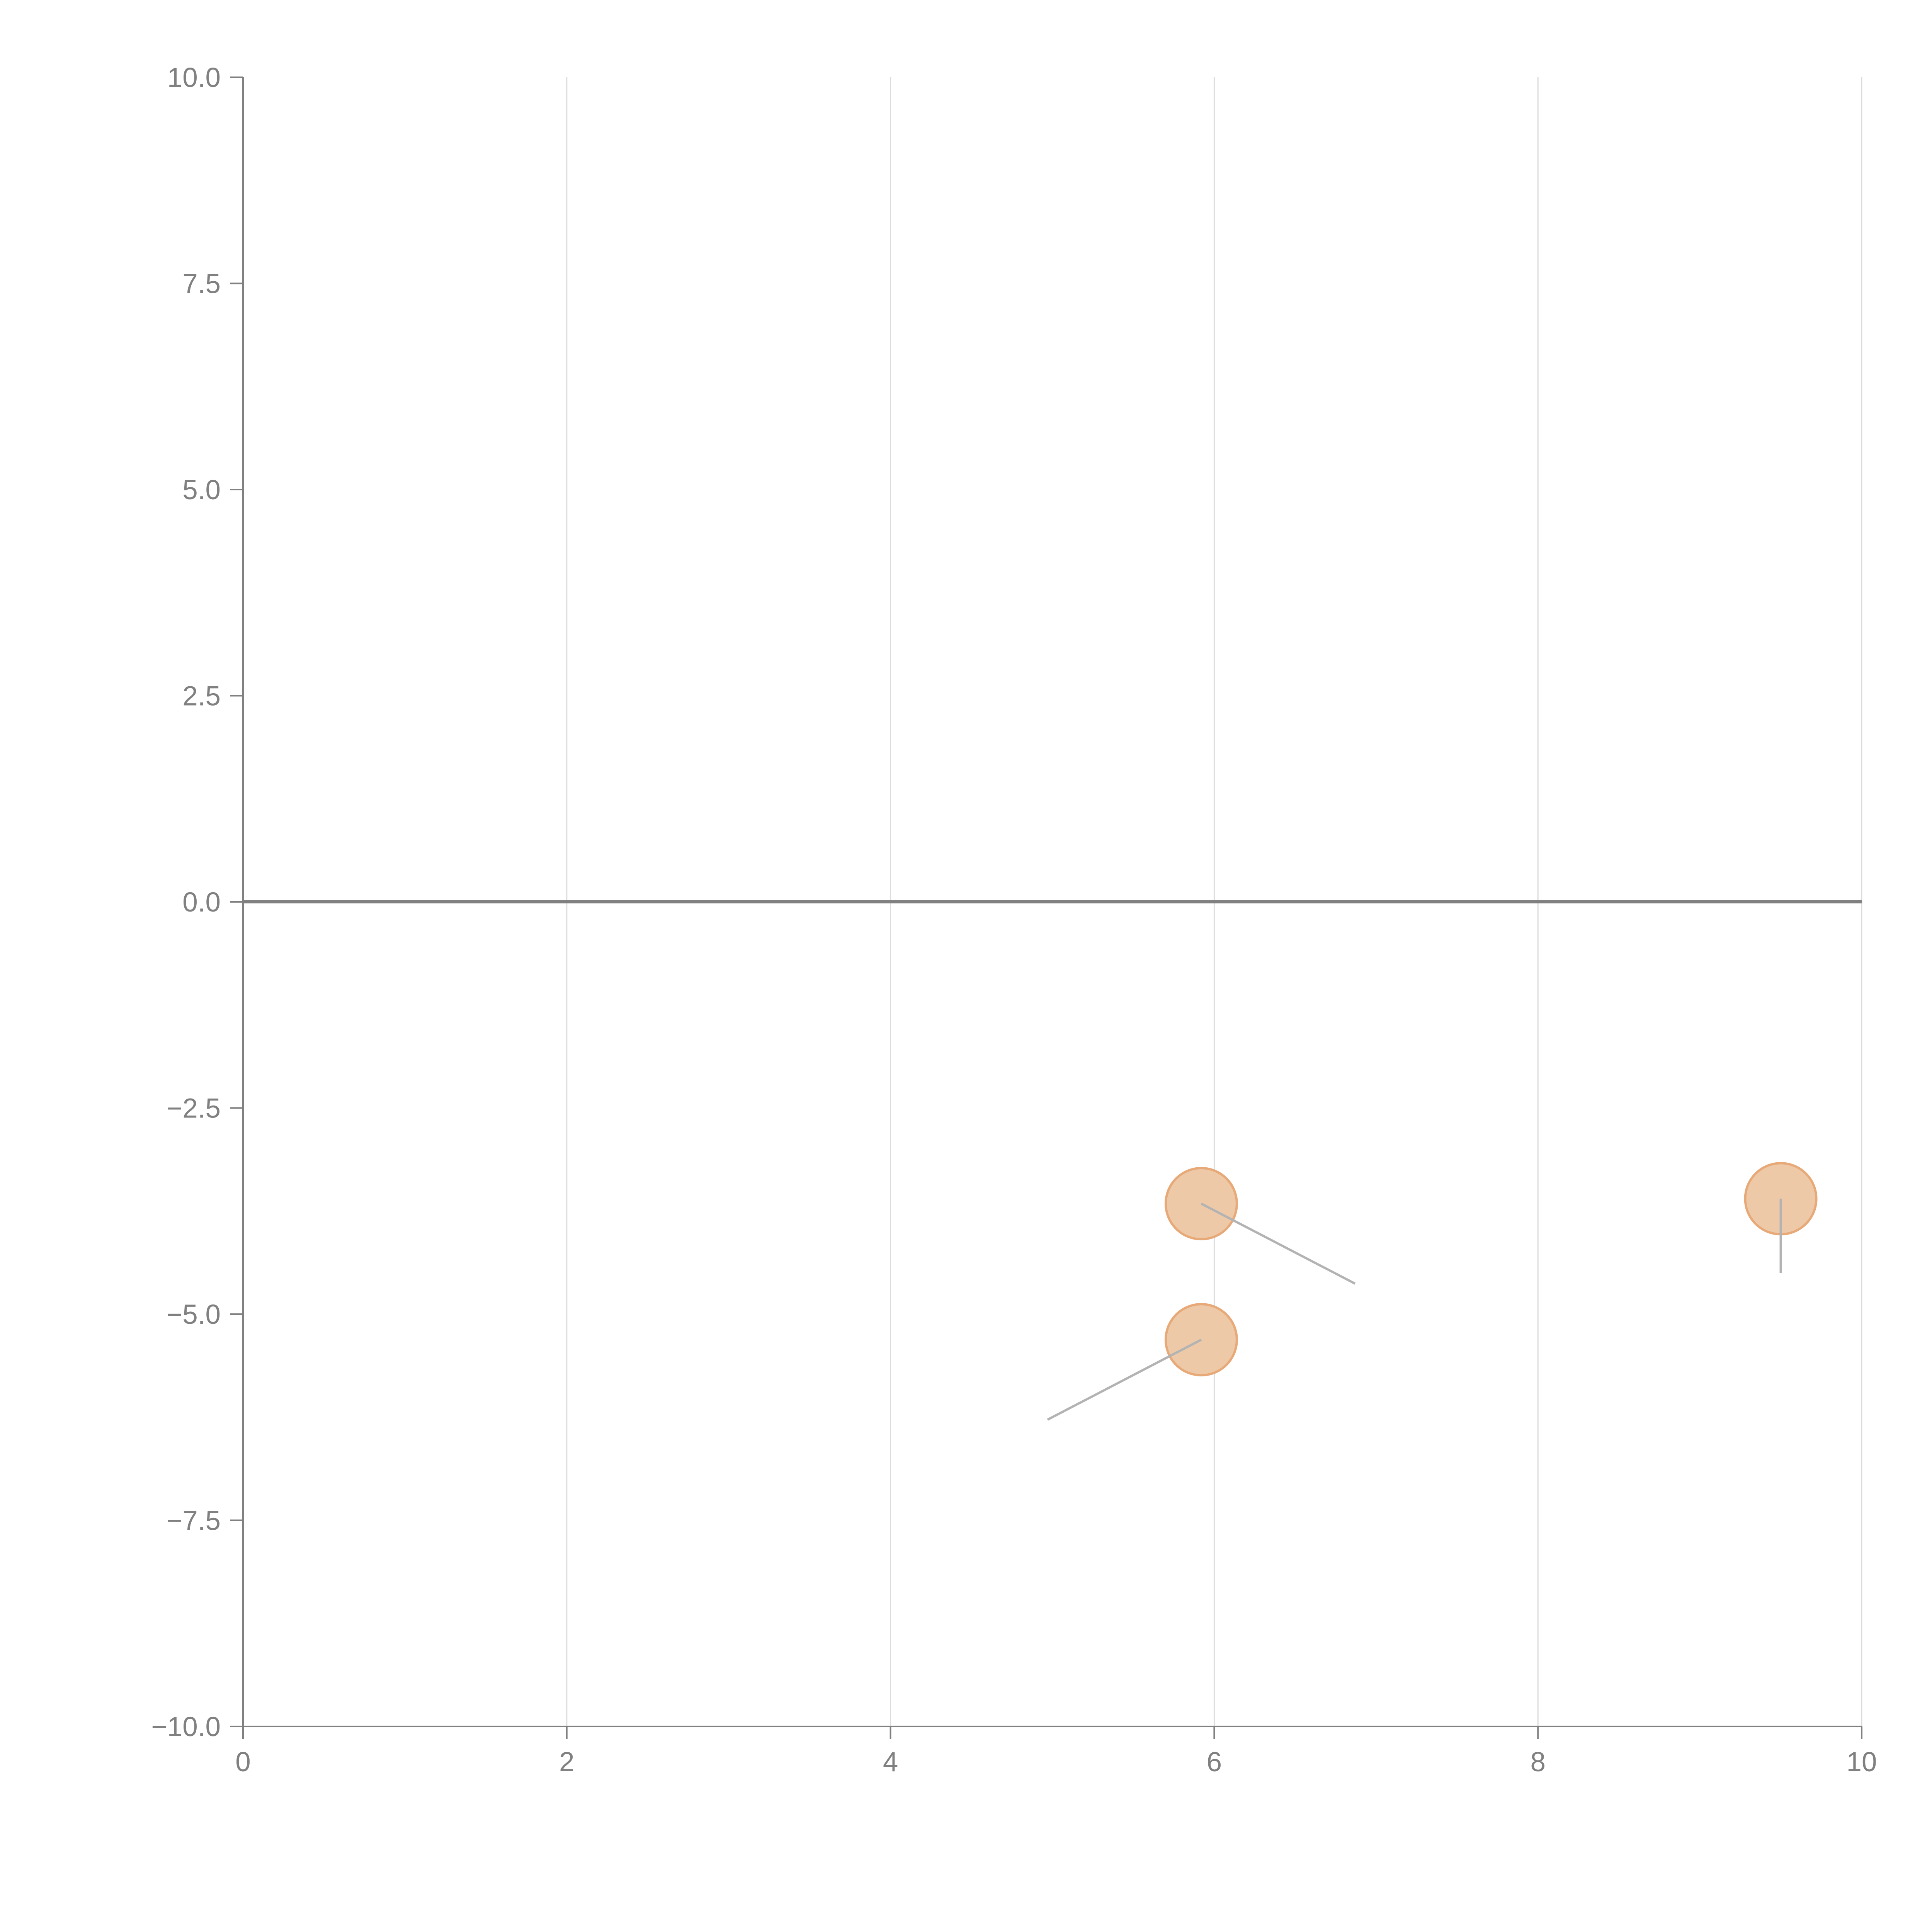  I want to click on x-tick-label: 10, so click(1862, 1762).